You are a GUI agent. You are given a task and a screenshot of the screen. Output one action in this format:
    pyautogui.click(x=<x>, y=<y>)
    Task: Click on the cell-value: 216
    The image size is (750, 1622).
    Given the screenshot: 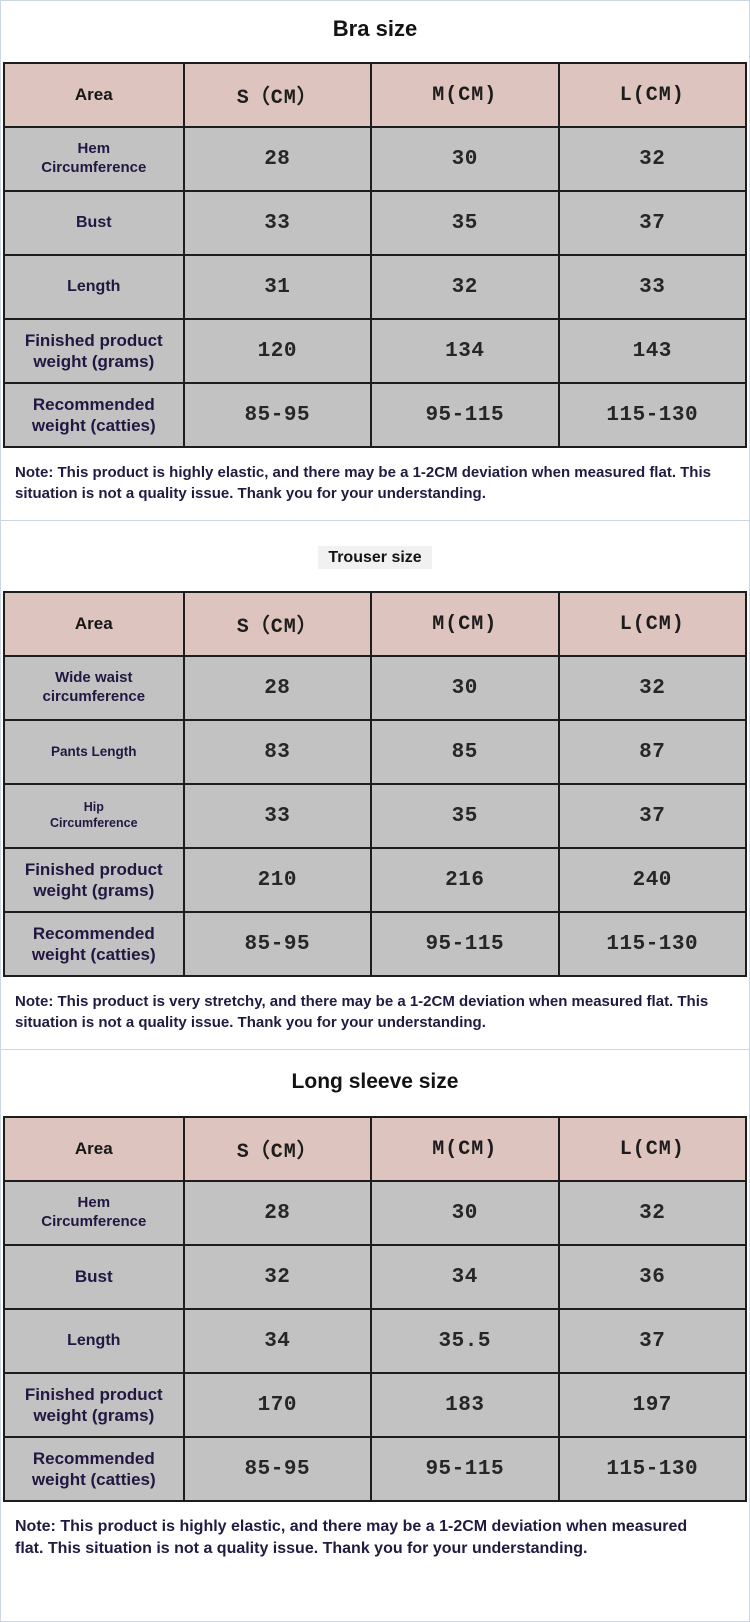 What is the action you would take?
    pyautogui.click(x=465, y=880)
    